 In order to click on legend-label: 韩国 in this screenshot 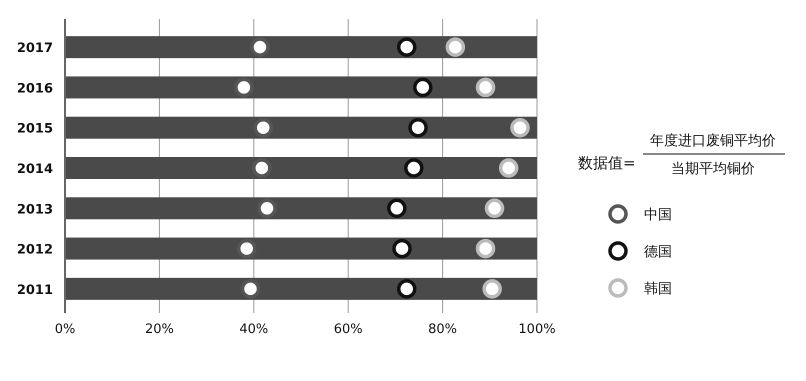, I will do `click(658, 289)`.